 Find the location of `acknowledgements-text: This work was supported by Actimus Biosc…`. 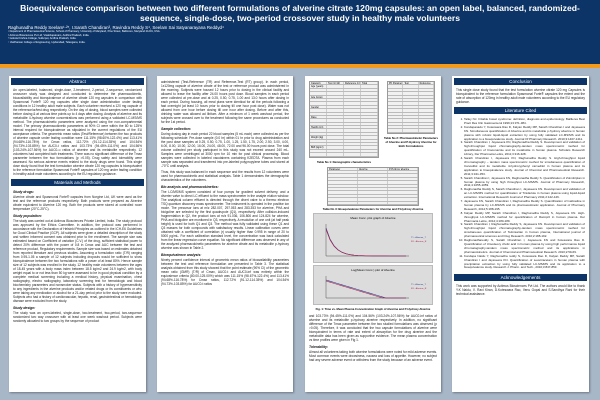

acknowledgements-text: This work was supported by Actimus Biosc… is located at coordinates (520, 290).